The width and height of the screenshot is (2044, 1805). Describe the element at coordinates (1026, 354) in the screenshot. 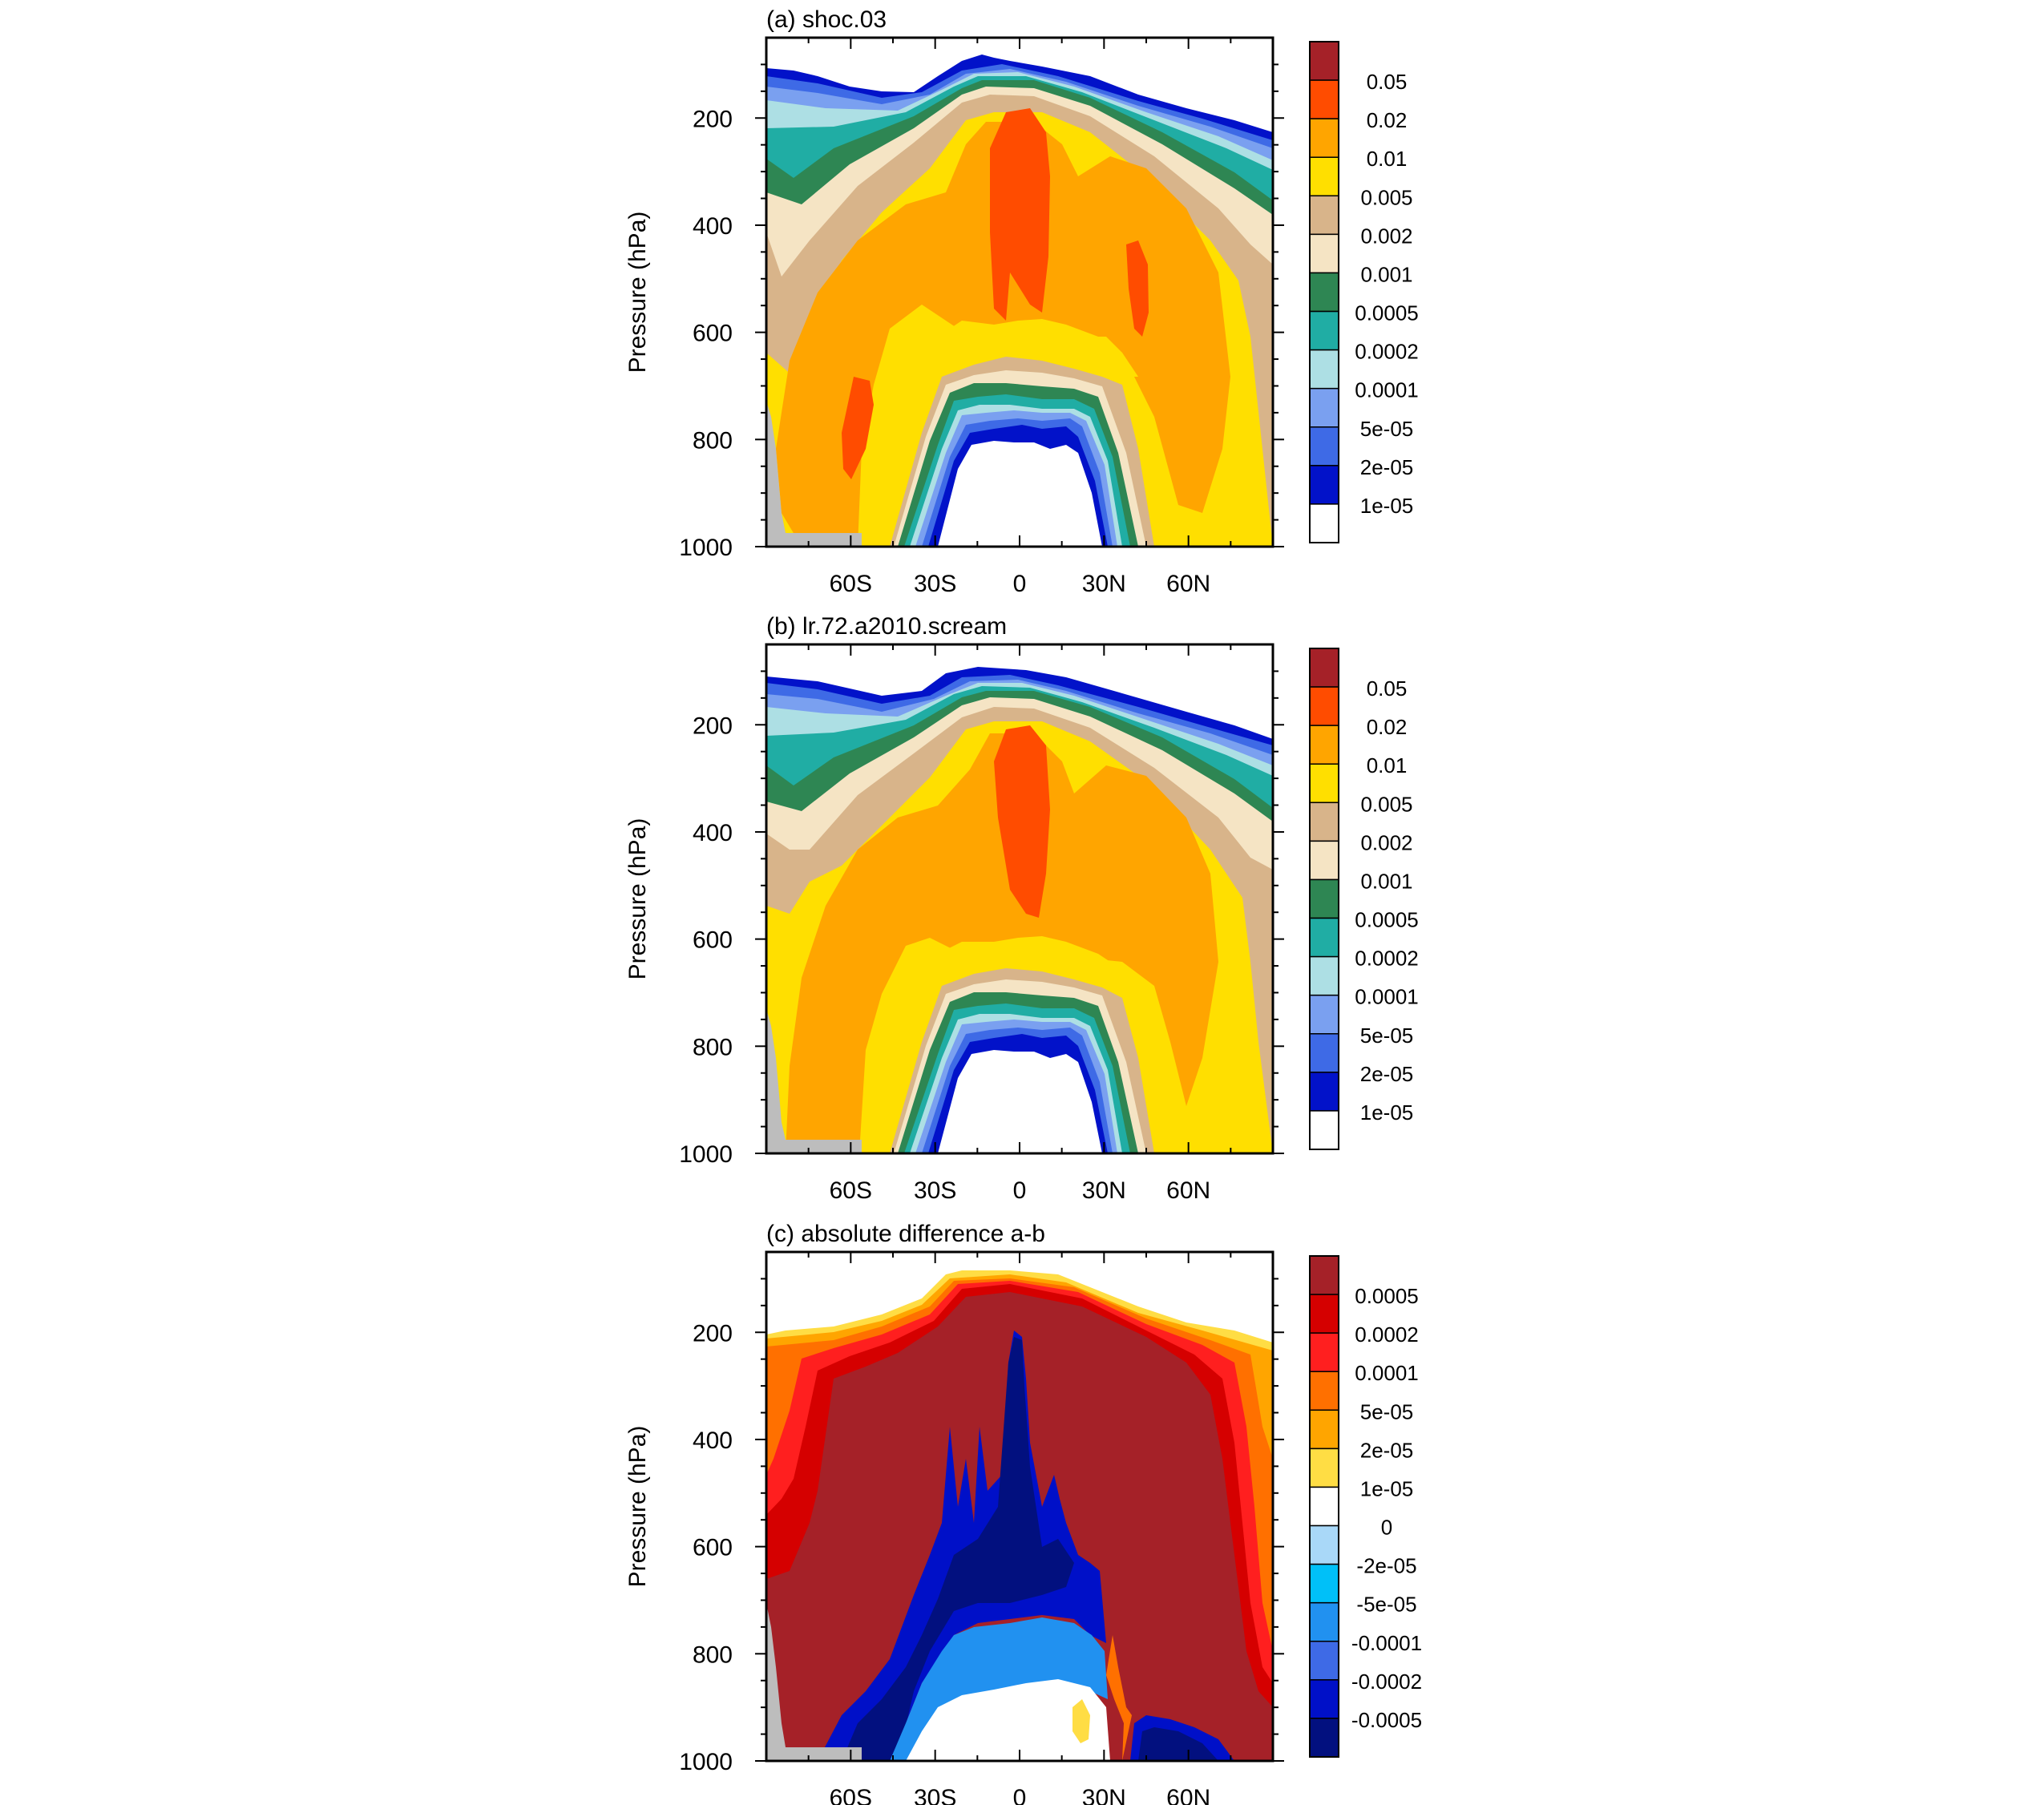

I see `panel-a-inner-0.005` at that location.